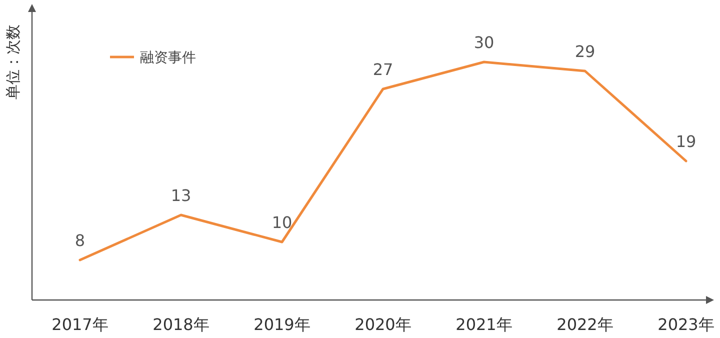 The image size is (720, 338). I want to click on y-axis-title: 单位：次数, so click(13, 62).